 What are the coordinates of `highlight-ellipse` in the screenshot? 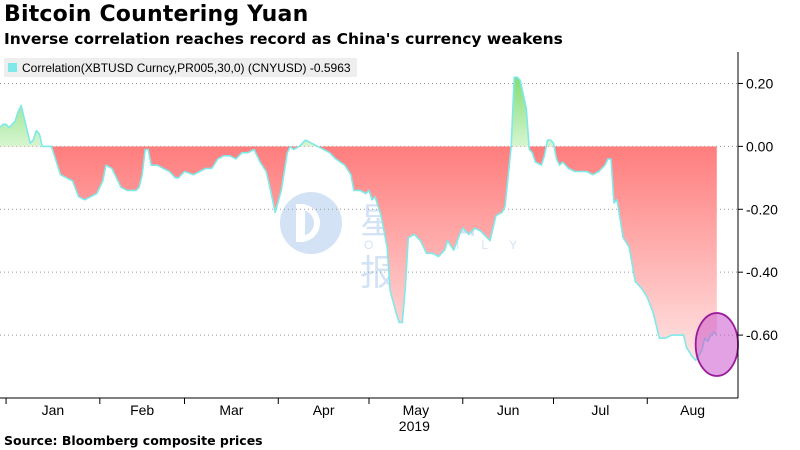 It's located at (716, 344).